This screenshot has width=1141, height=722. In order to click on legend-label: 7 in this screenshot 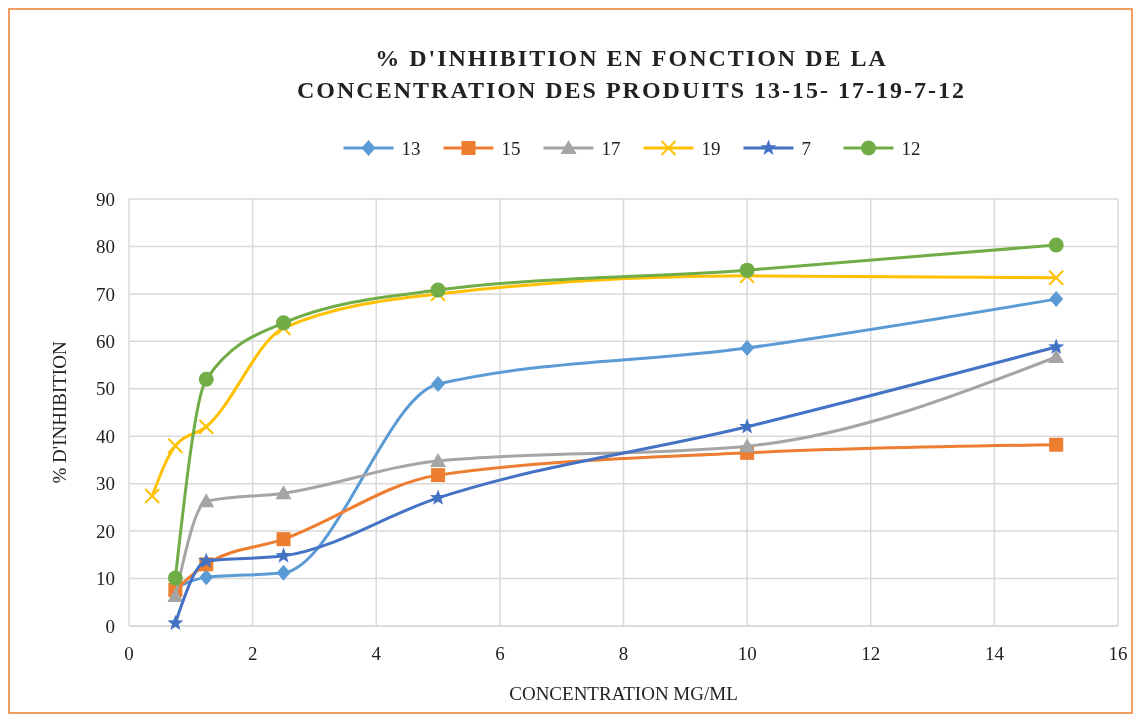, I will do `click(806, 148)`.